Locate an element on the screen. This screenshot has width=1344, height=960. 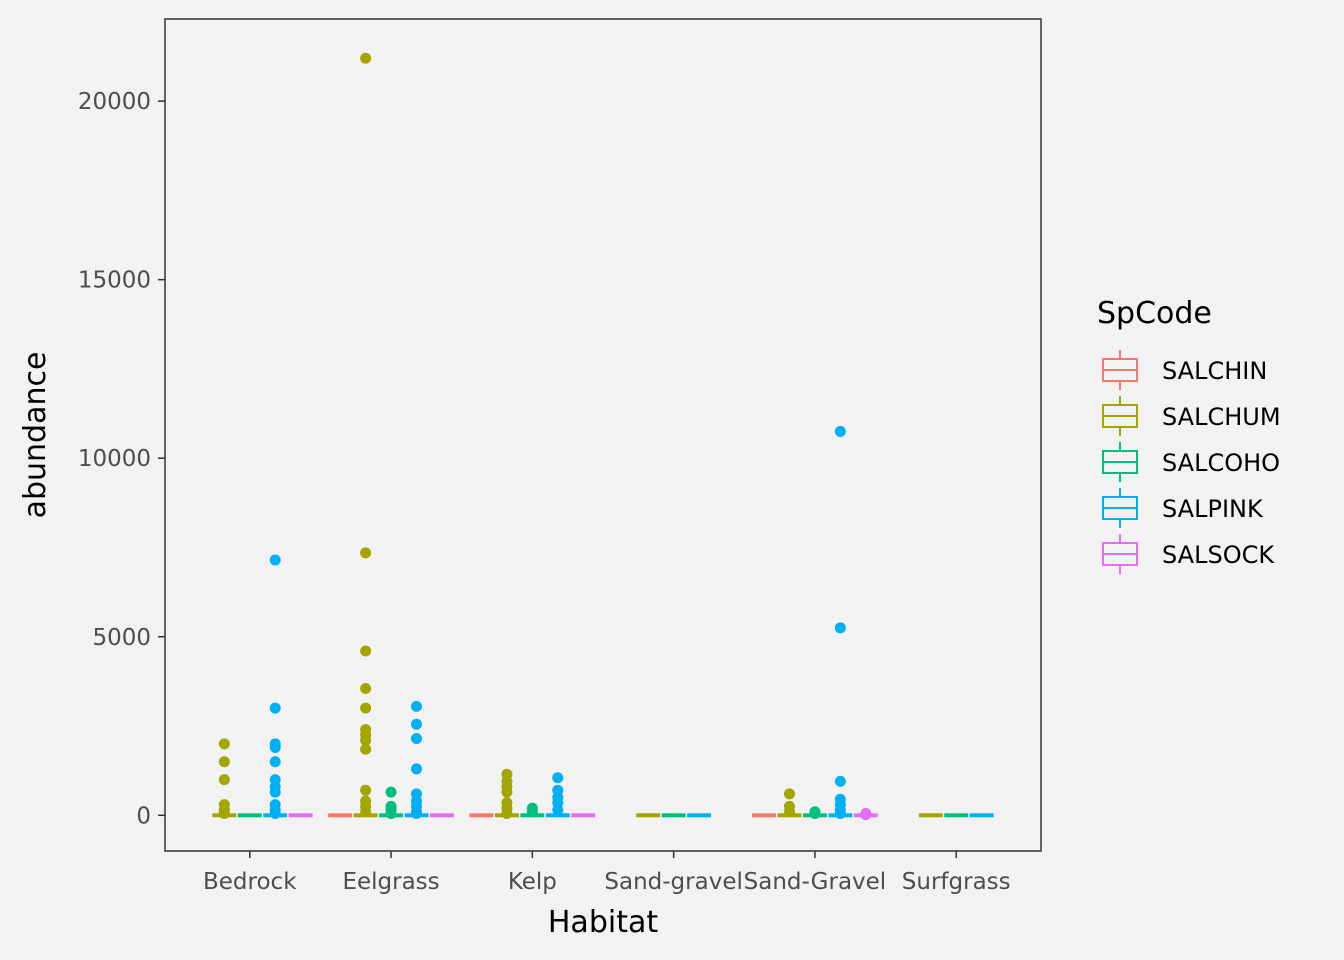
y-tick-label: 5000 is located at coordinates (121, 638).